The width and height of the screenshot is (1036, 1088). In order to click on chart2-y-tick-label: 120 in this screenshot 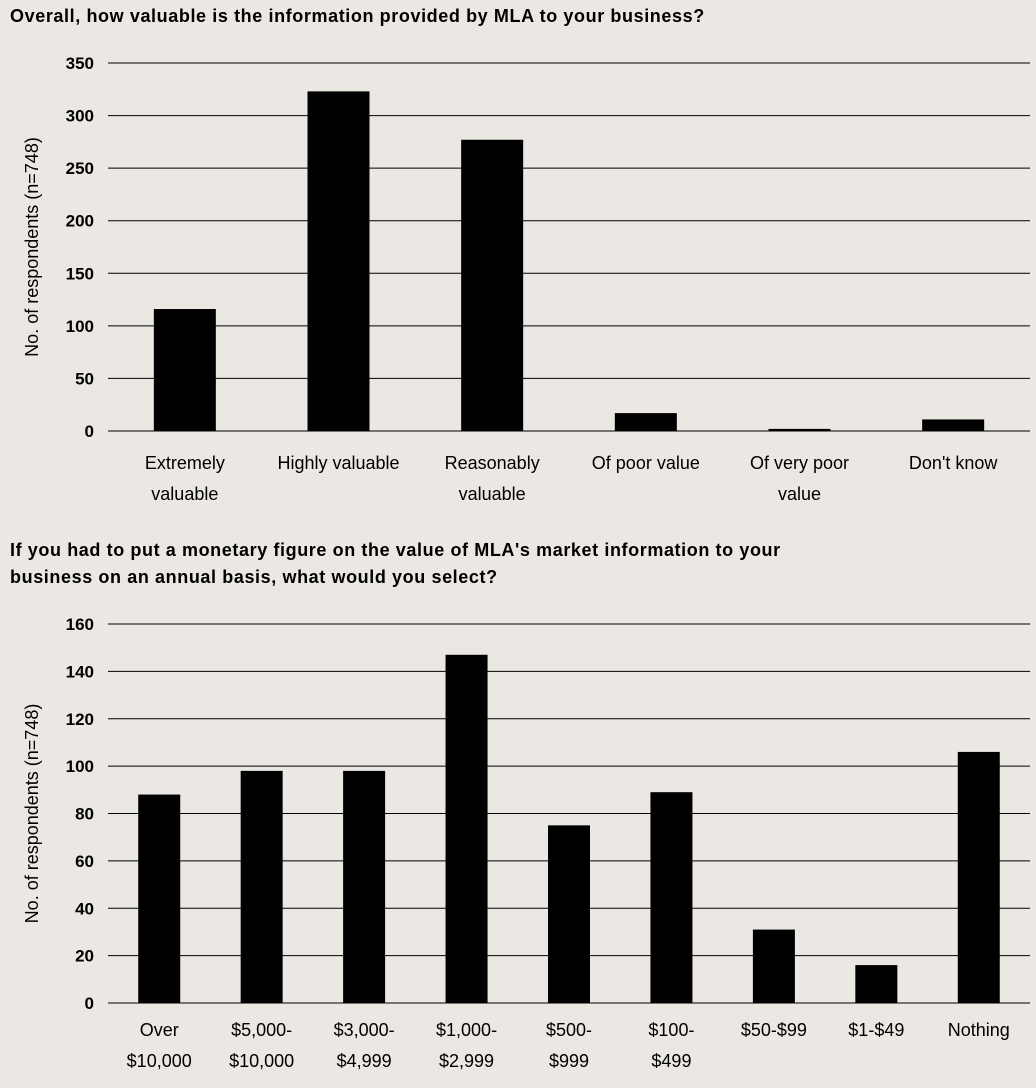, I will do `click(80, 719)`.